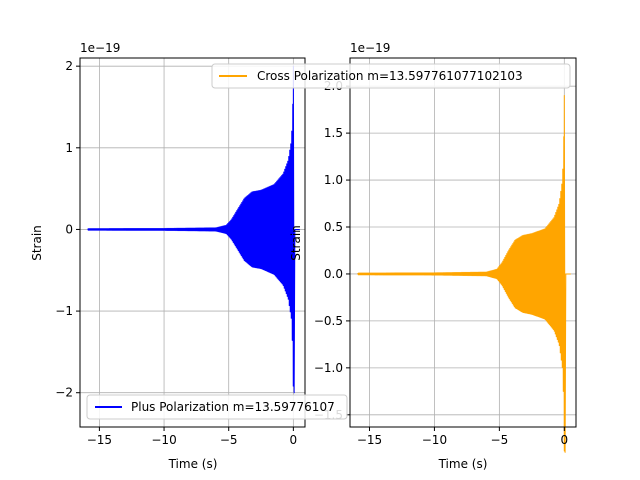 The width and height of the screenshot is (640, 480). I want to click on plus-legend-label: Plus Polarization m=13.59776107, so click(233, 407).